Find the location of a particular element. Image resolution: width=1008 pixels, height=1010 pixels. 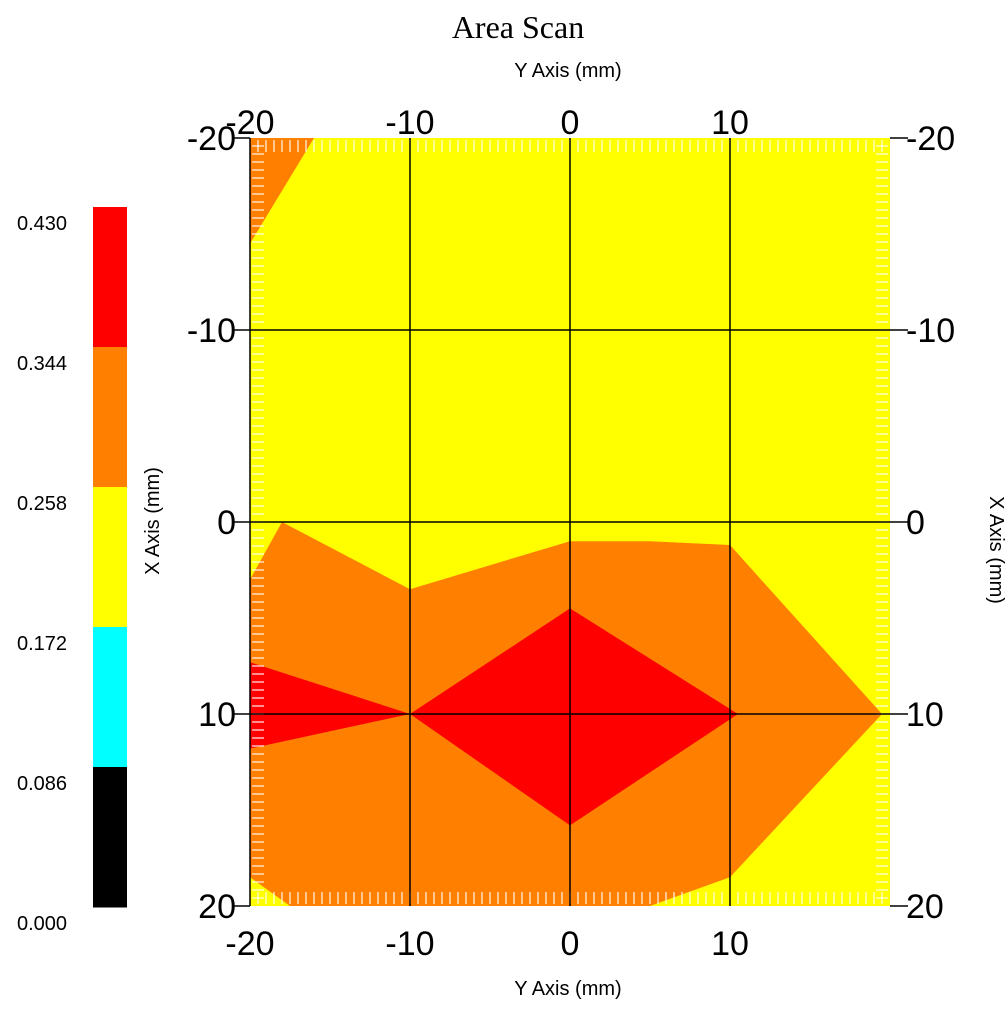

colorbar-label: 0.430 is located at coordinates (42, 224).